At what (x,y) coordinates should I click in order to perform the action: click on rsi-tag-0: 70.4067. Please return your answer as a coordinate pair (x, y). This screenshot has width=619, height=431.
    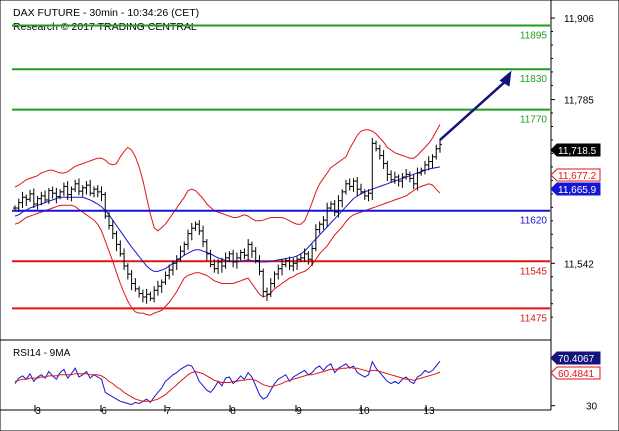
    Looking at the image, I should click on (575, 358).